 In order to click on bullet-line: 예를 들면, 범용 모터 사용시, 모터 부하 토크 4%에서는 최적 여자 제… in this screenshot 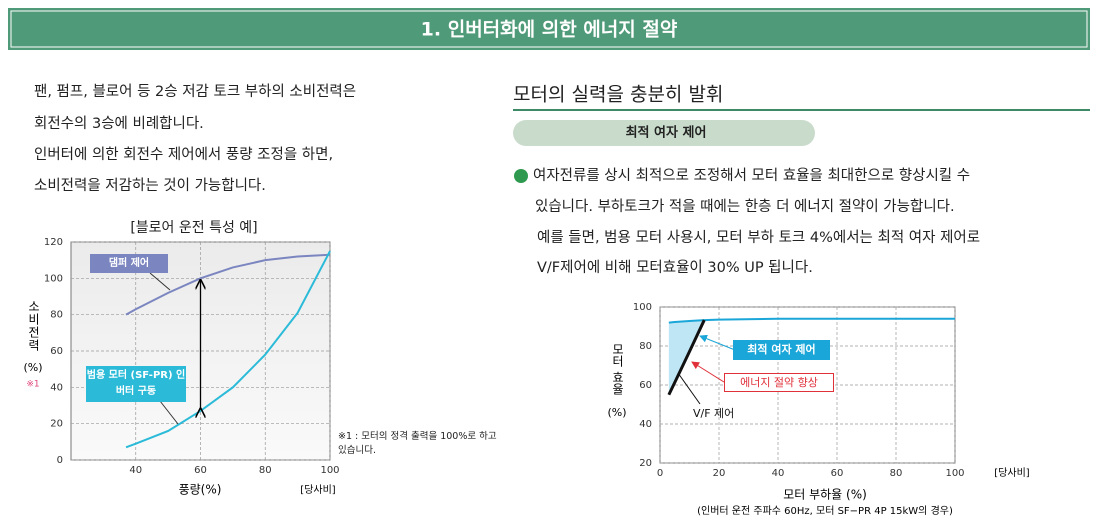, I will do `click(758, 237)`.